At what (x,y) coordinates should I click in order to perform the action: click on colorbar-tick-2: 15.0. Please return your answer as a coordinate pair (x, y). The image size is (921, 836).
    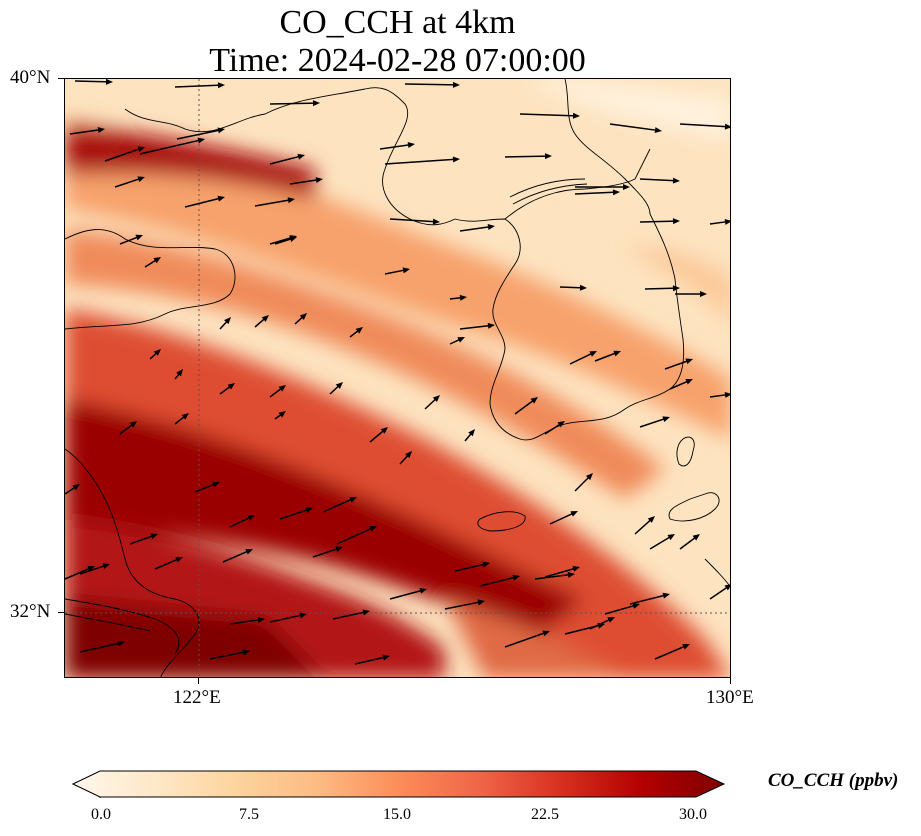
    Looking at the image, I should click on (397, 814).